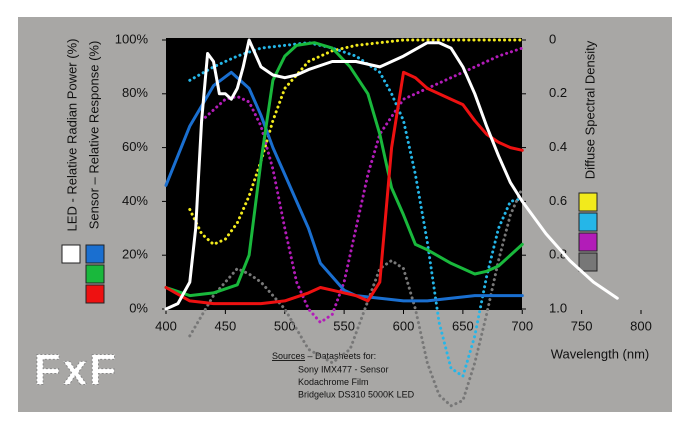  Describe the element at coordinates (600, 353) in the screenshot. I see `x-axis-label: Wavelength (nm)` at that location.